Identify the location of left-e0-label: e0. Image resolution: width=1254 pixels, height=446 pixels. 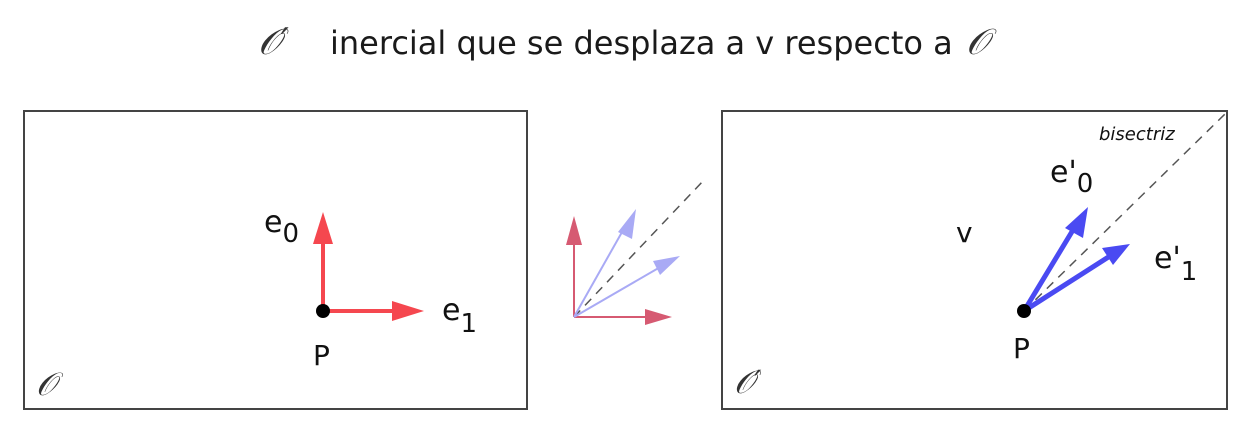
(281, 227).